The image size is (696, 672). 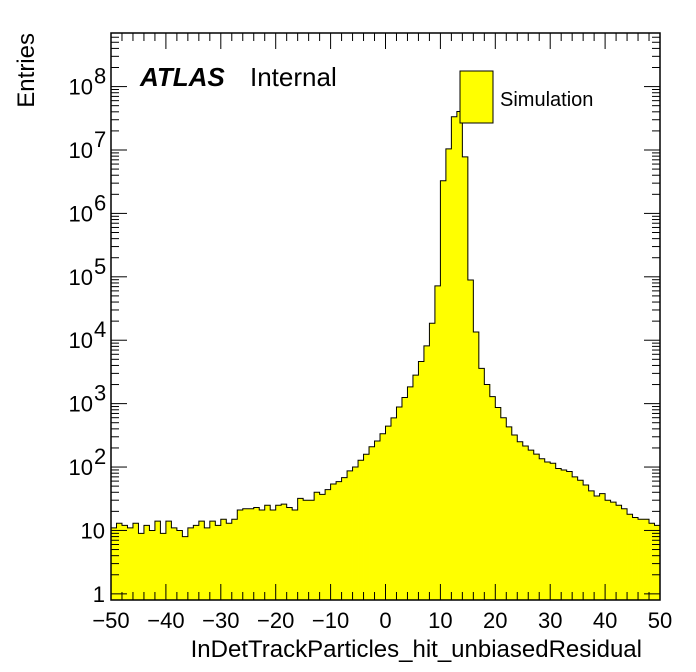 I want to click on x-tick-label: 0, so click(x=385, y=620).